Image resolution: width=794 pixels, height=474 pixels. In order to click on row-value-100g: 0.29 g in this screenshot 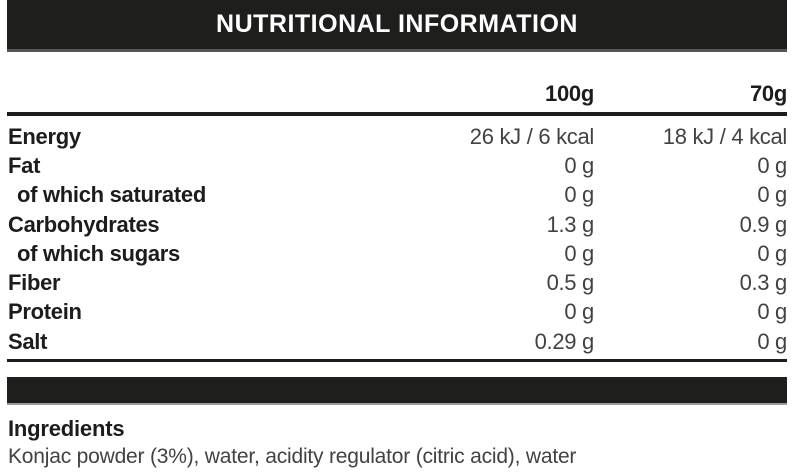, I will do `click(564, 341)`.